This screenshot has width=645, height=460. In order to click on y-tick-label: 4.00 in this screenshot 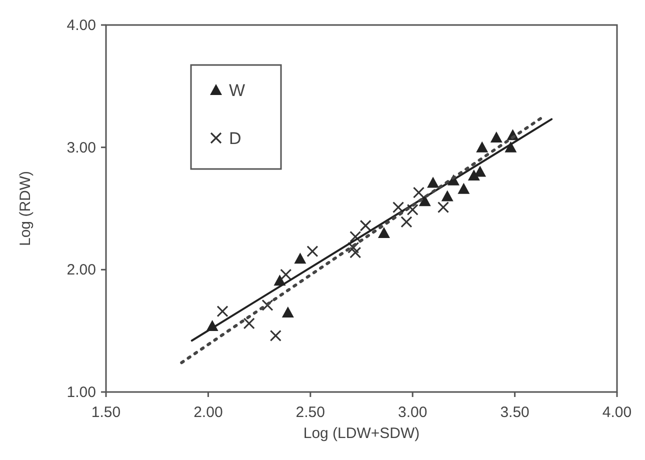, I will do `click(81, 25)`.